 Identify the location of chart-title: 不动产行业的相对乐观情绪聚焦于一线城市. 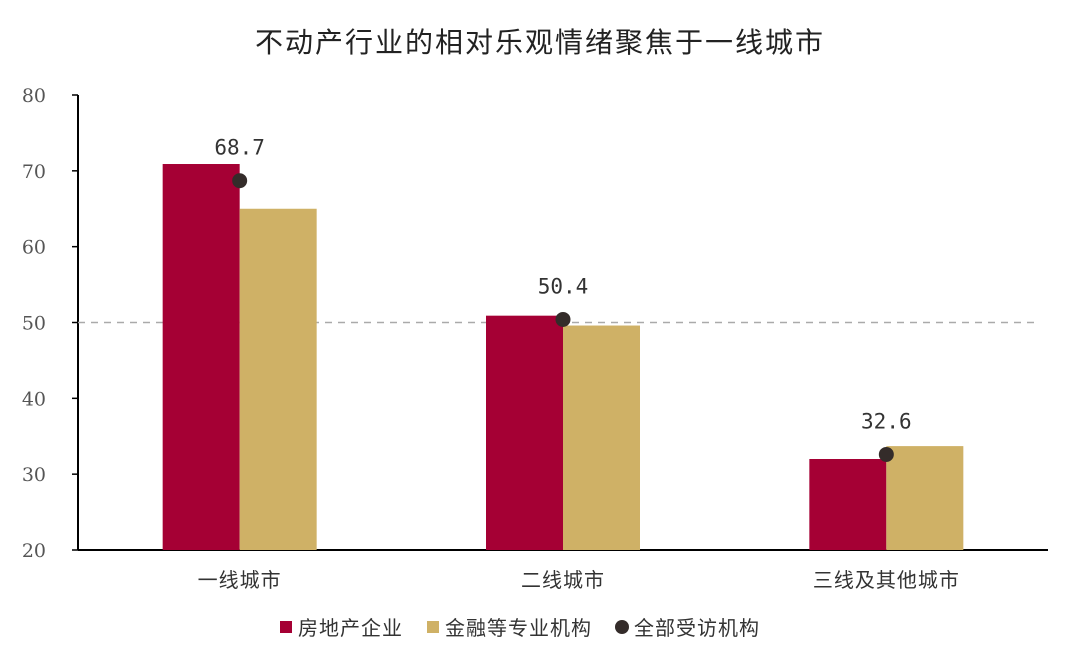
(540, 42).